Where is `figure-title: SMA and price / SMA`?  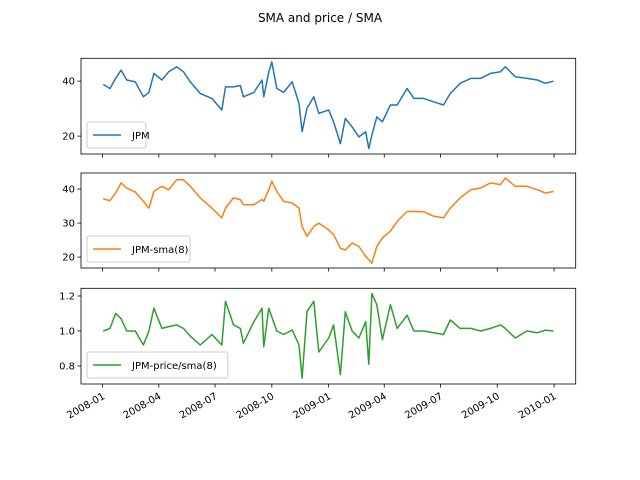
figure-title: SMA and price / SMA is located at coordinates (320, 18).